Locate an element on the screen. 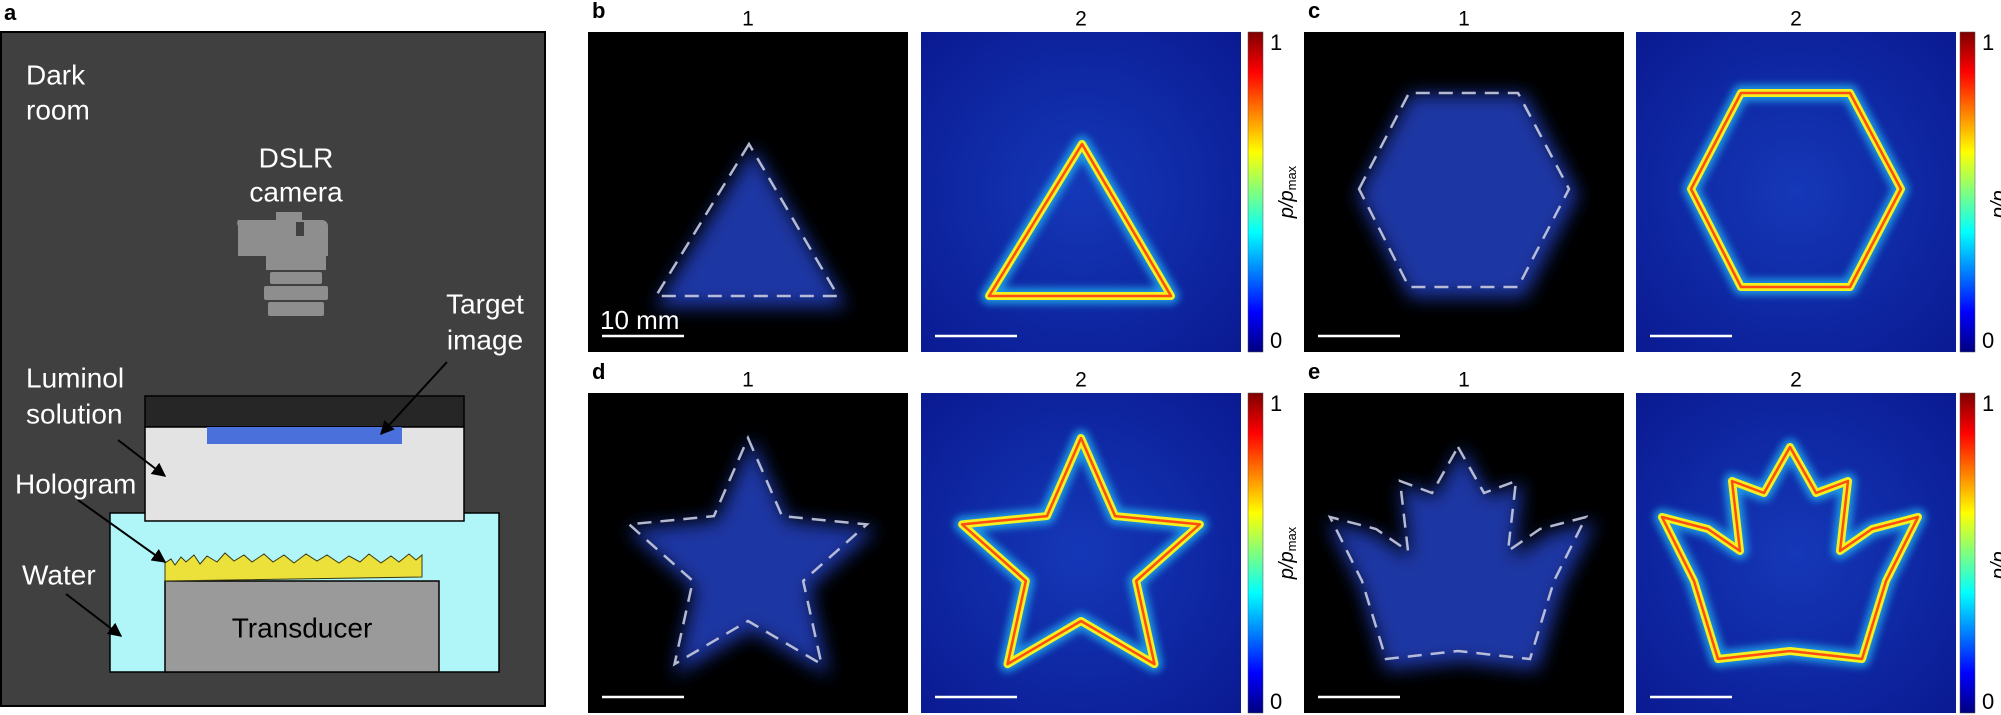  label: Transducer is located at coordinates (302, 627).